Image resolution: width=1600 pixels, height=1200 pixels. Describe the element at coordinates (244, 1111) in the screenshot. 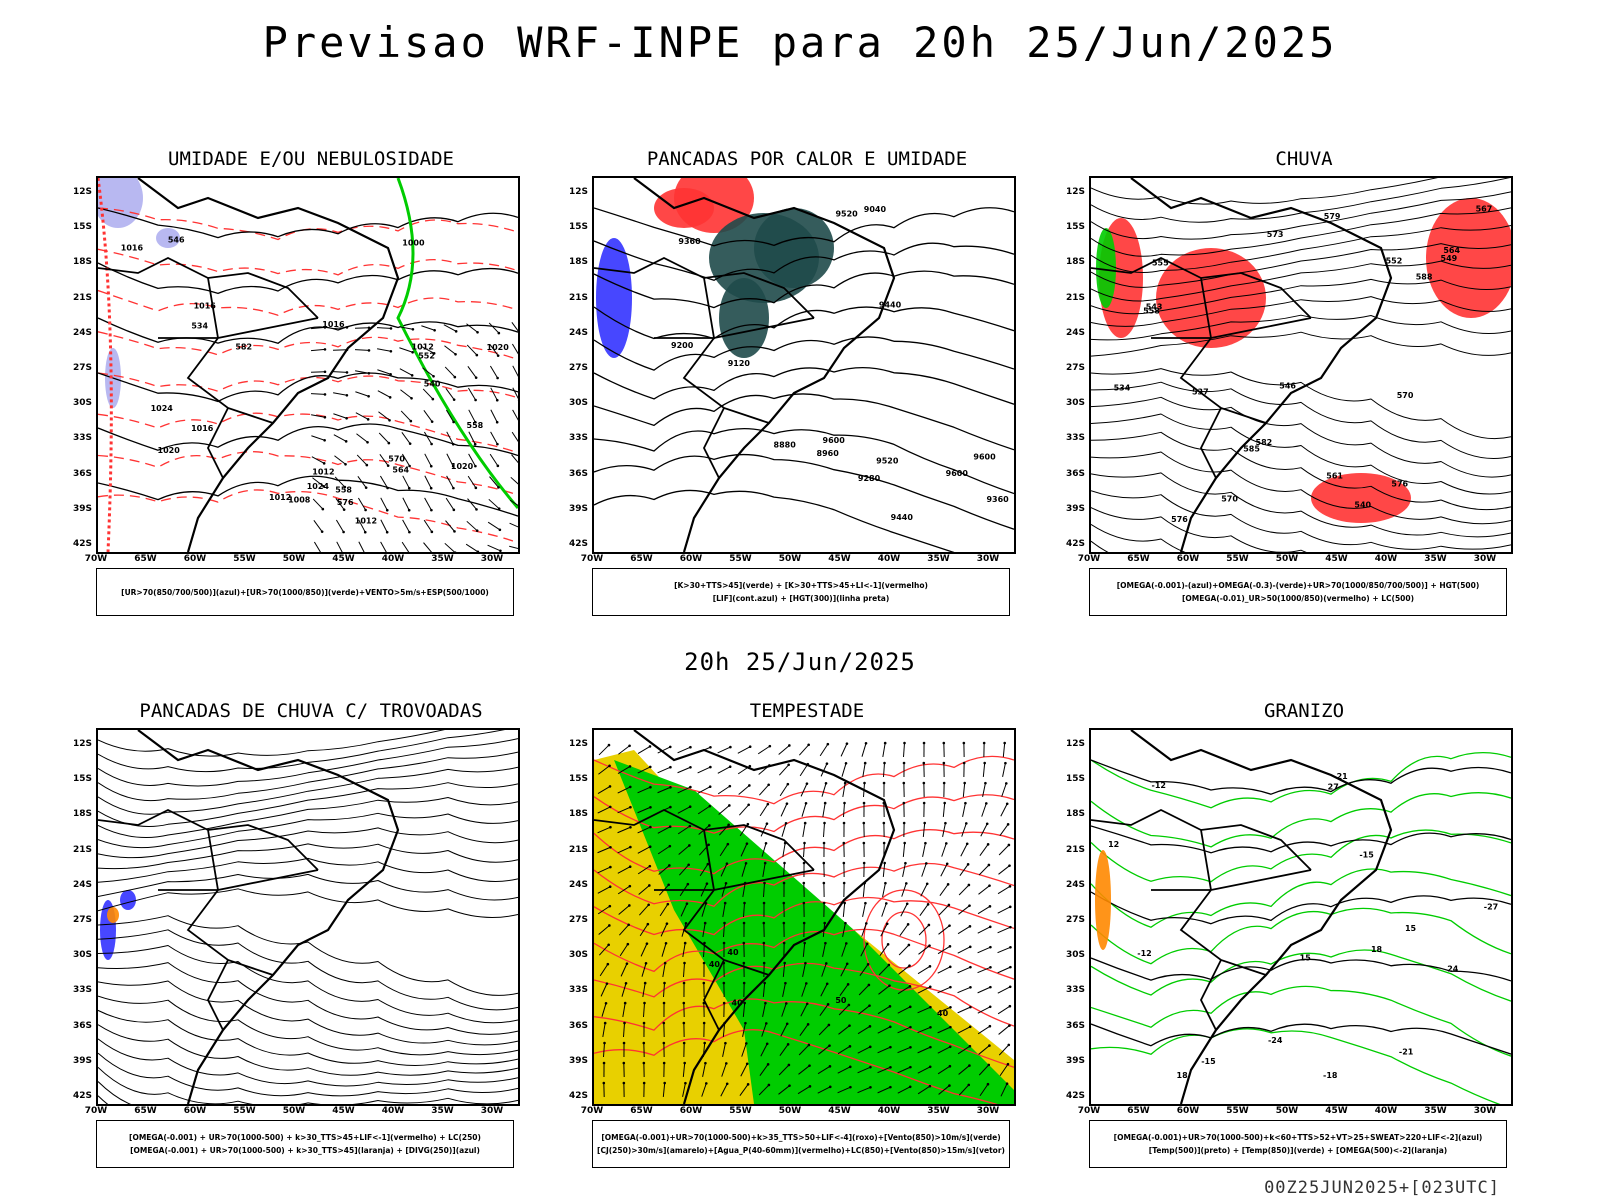

I see `lon-tick-label: 55W` at that location.